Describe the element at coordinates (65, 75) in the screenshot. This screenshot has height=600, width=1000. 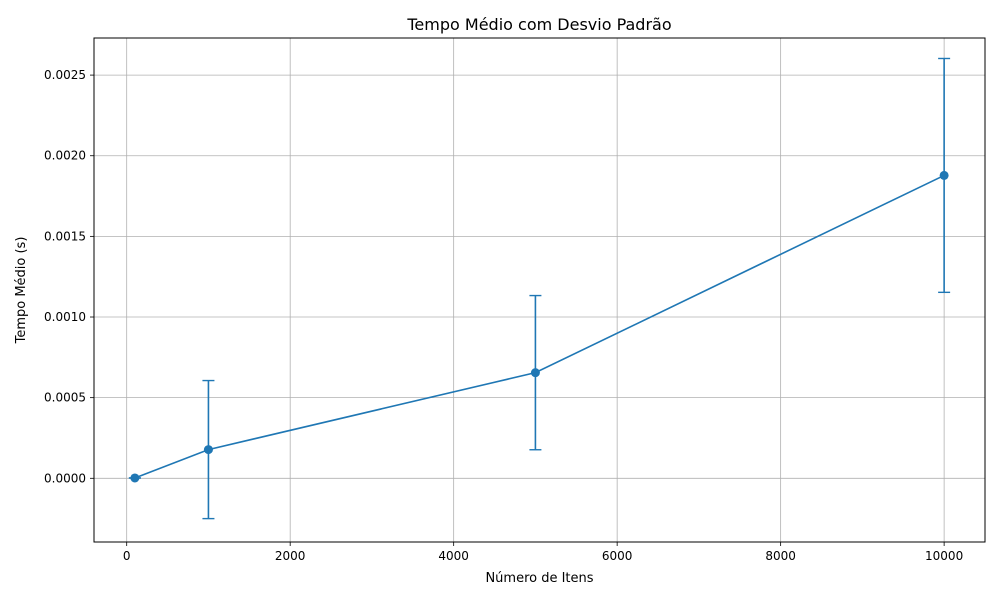
I see `y-tick-label: 0.0025` at that location.